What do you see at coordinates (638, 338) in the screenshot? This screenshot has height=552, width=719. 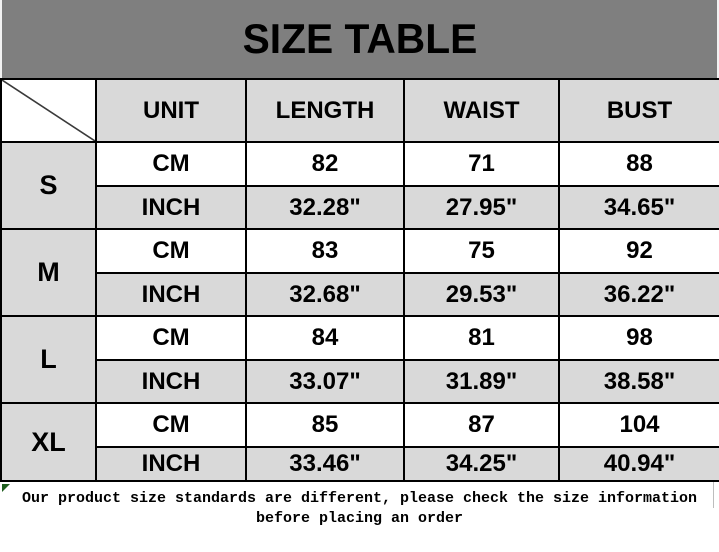 I see `measurement-cell: 98` at bounding box center [638, 338].